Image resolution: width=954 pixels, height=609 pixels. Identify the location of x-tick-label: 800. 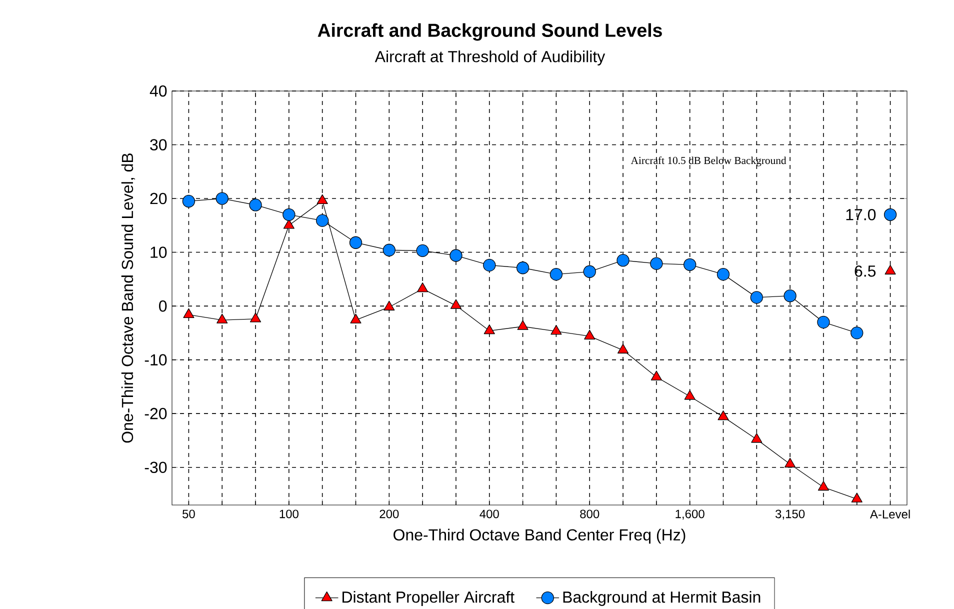
(590, 514).